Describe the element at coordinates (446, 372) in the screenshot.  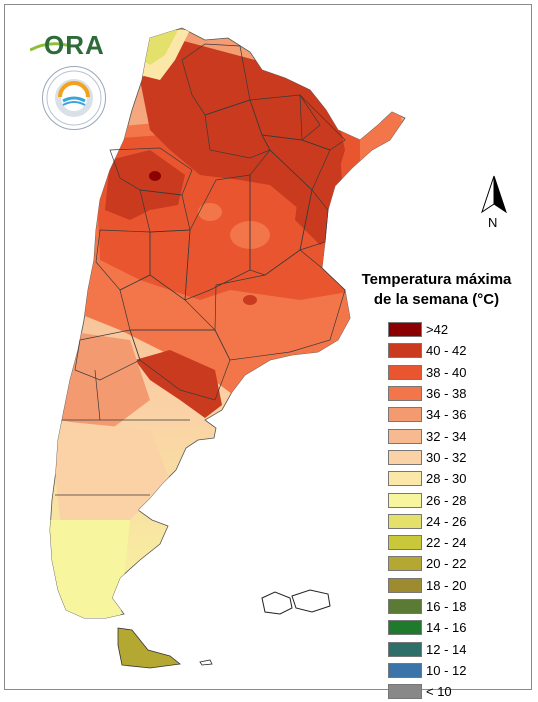
I see `legend-label: 38 - 40` at that location.